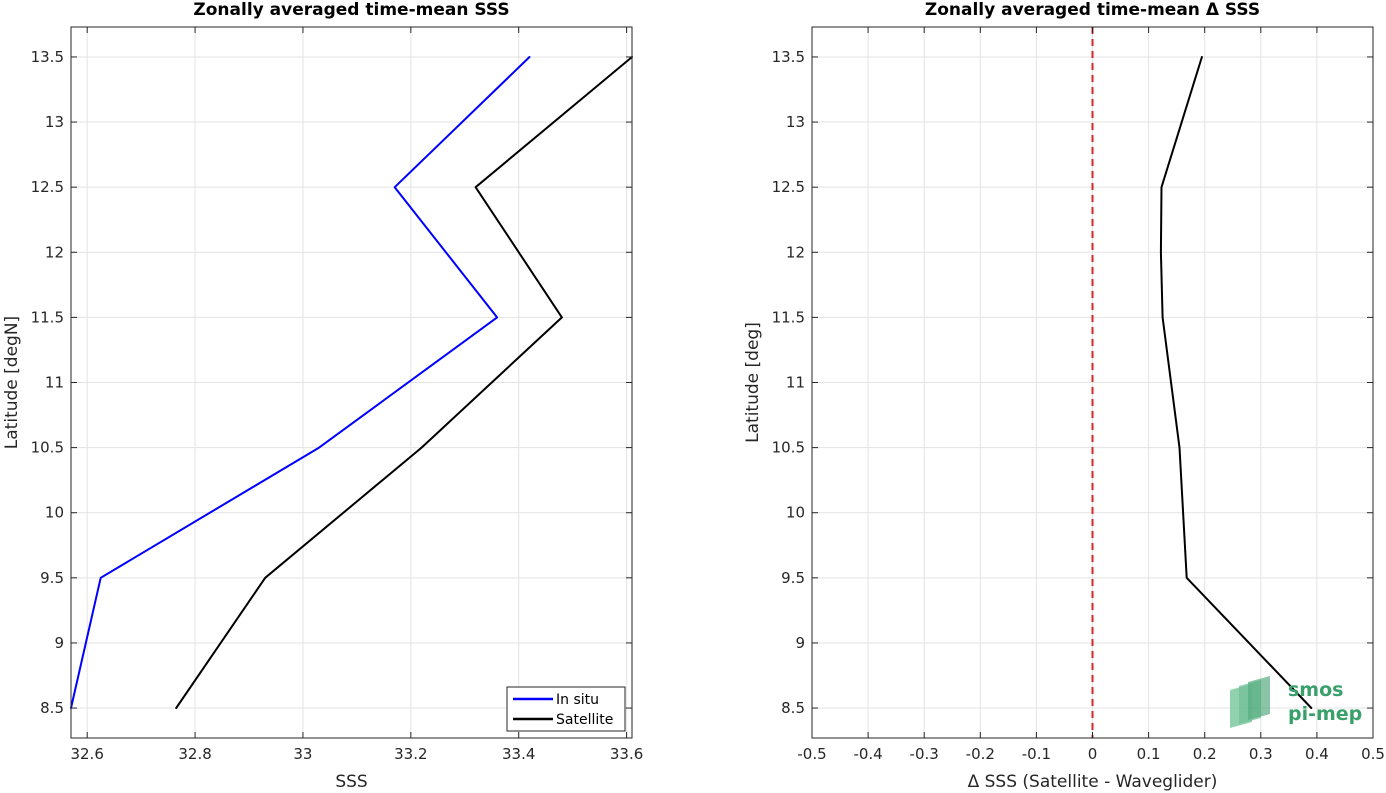 The width and height of the screenshot is (1386, 793). I want to click on x-tick-label: 0.2, so click(1205, 754).